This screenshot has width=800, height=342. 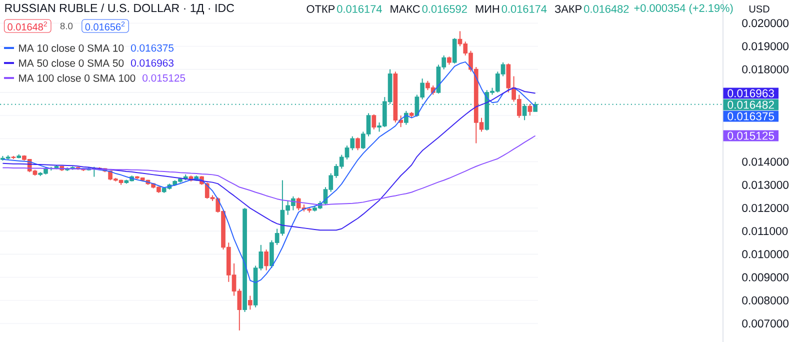 What do you see at coordinates (444, 9) in the screenshot?
I see `annotation: 0.016592` at bounding box center [444, 9].